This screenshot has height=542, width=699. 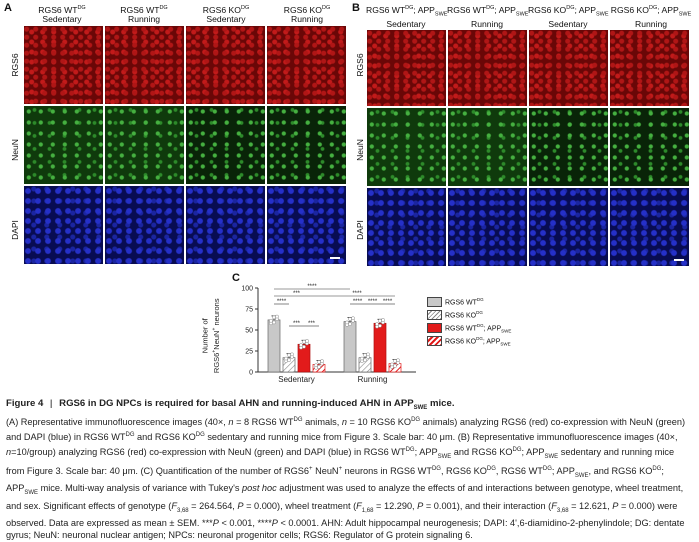 What do you see at coordinates (144, 225) in the screenshot?
I see `micrograph-a-dapi-wt-running` at bounding box center [144, 225].